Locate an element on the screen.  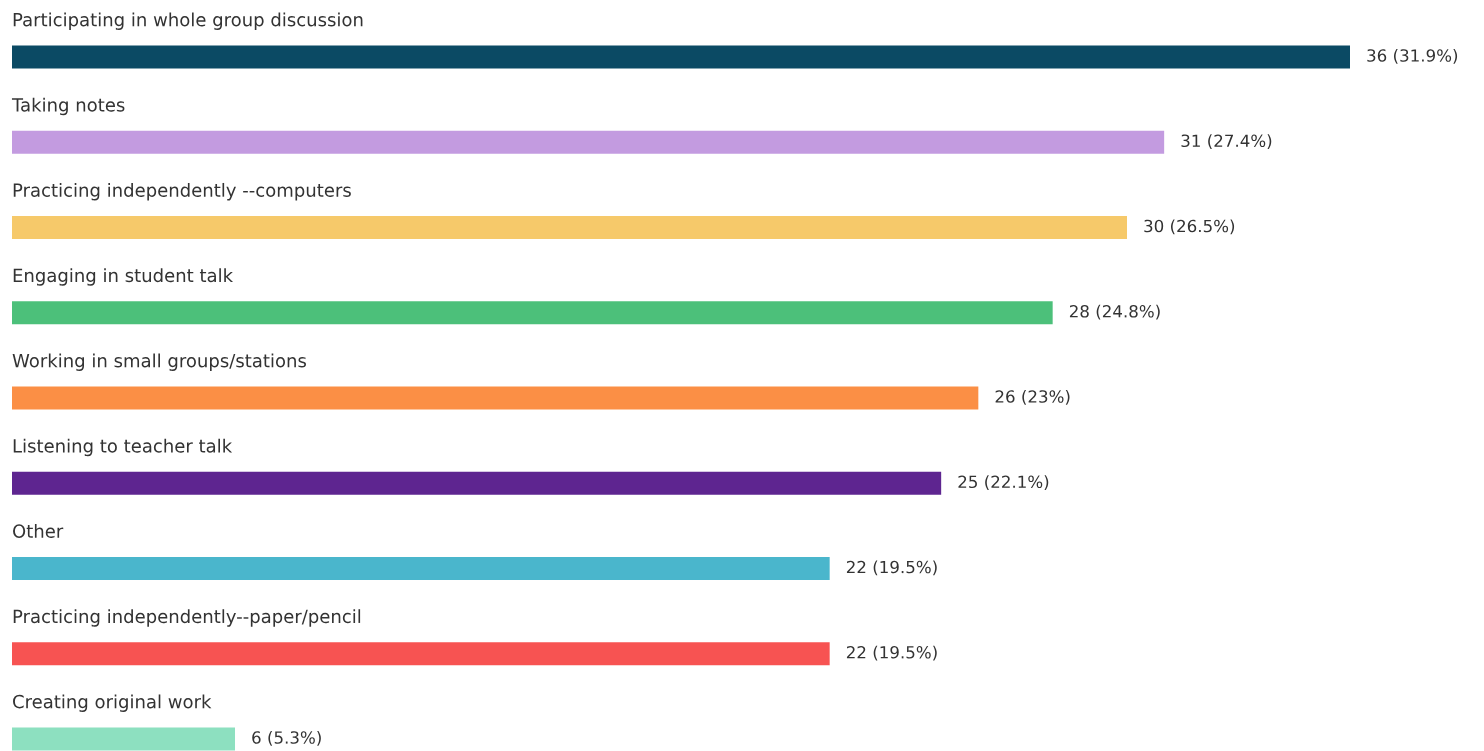
y-tick-label: Creating original work is located at coordinates (112, 703).